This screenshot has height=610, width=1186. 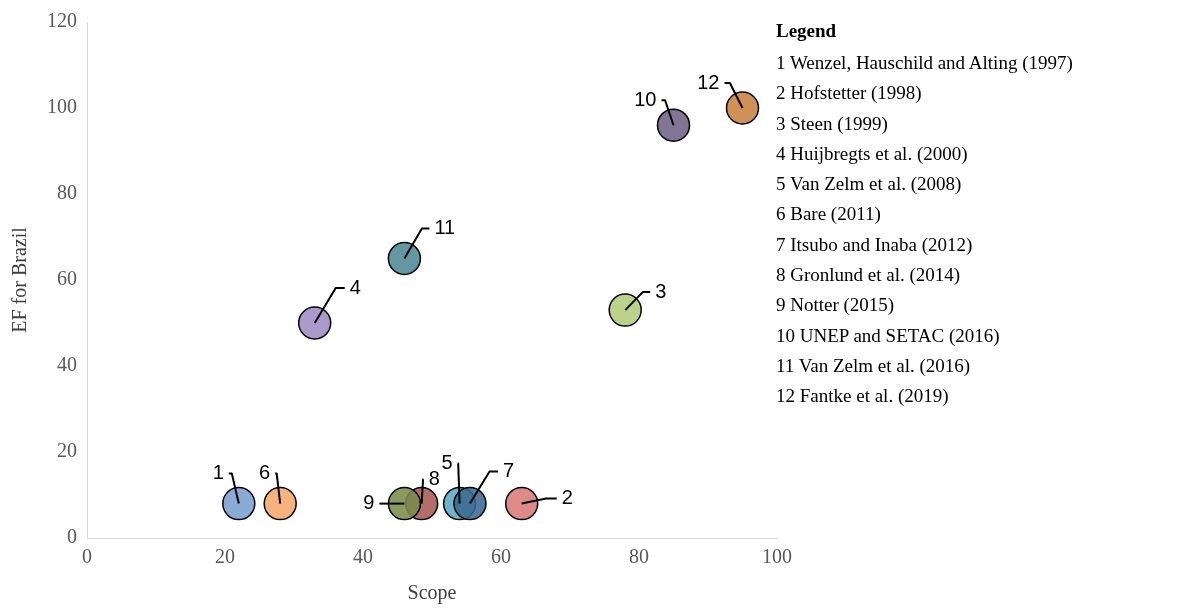 I want to click on annotation: 10 UNEP and SETAC (2016), so click(x=888, y=335).